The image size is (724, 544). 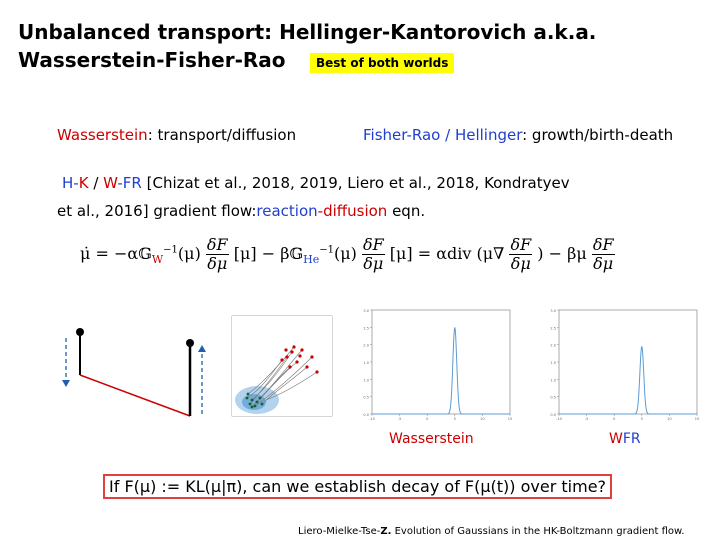 I want to click on eq-frac-4-den: δμ, so click(x=603, y=263).